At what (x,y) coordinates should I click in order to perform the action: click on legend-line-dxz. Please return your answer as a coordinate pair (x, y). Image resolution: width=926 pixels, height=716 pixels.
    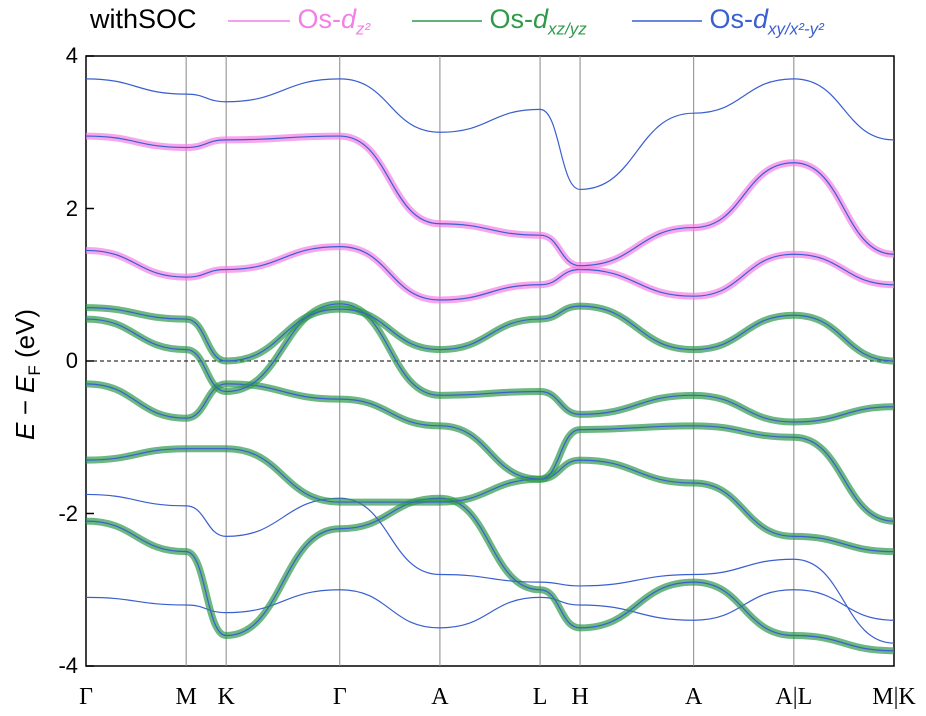
    Looking at the image, I should click on (447, 21).